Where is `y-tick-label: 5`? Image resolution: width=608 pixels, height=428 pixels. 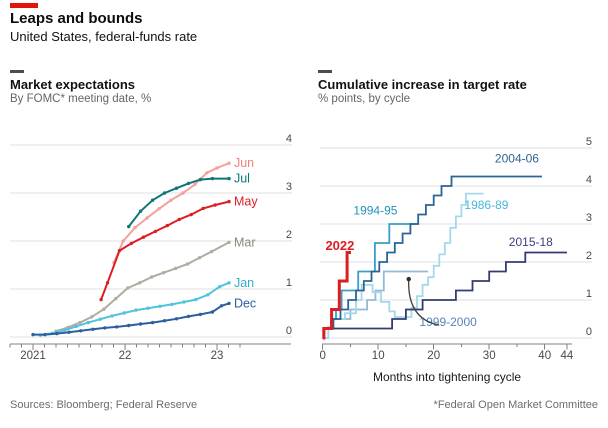 y-tick-label: 5 is located at coordinates (589, 142).